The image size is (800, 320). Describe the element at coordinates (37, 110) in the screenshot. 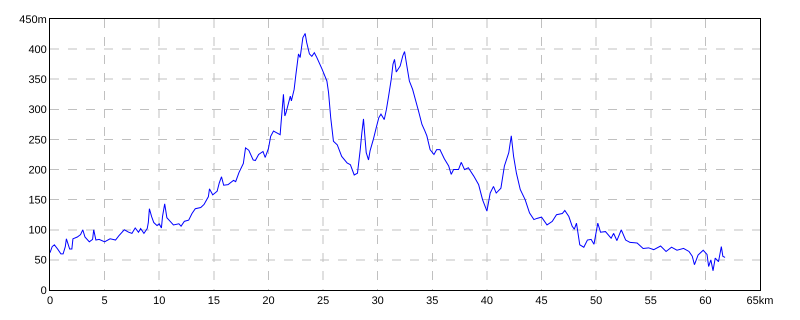

I see `y-tick-label: 300` at that location.